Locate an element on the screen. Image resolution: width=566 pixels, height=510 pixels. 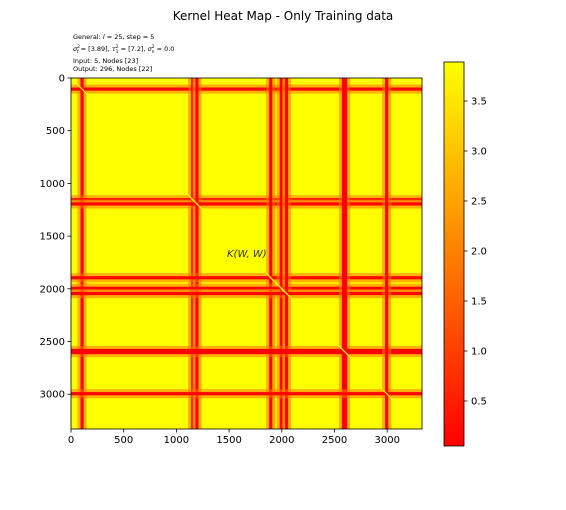
info-sigma-f-sub: f is located at coordinates (78, 52).